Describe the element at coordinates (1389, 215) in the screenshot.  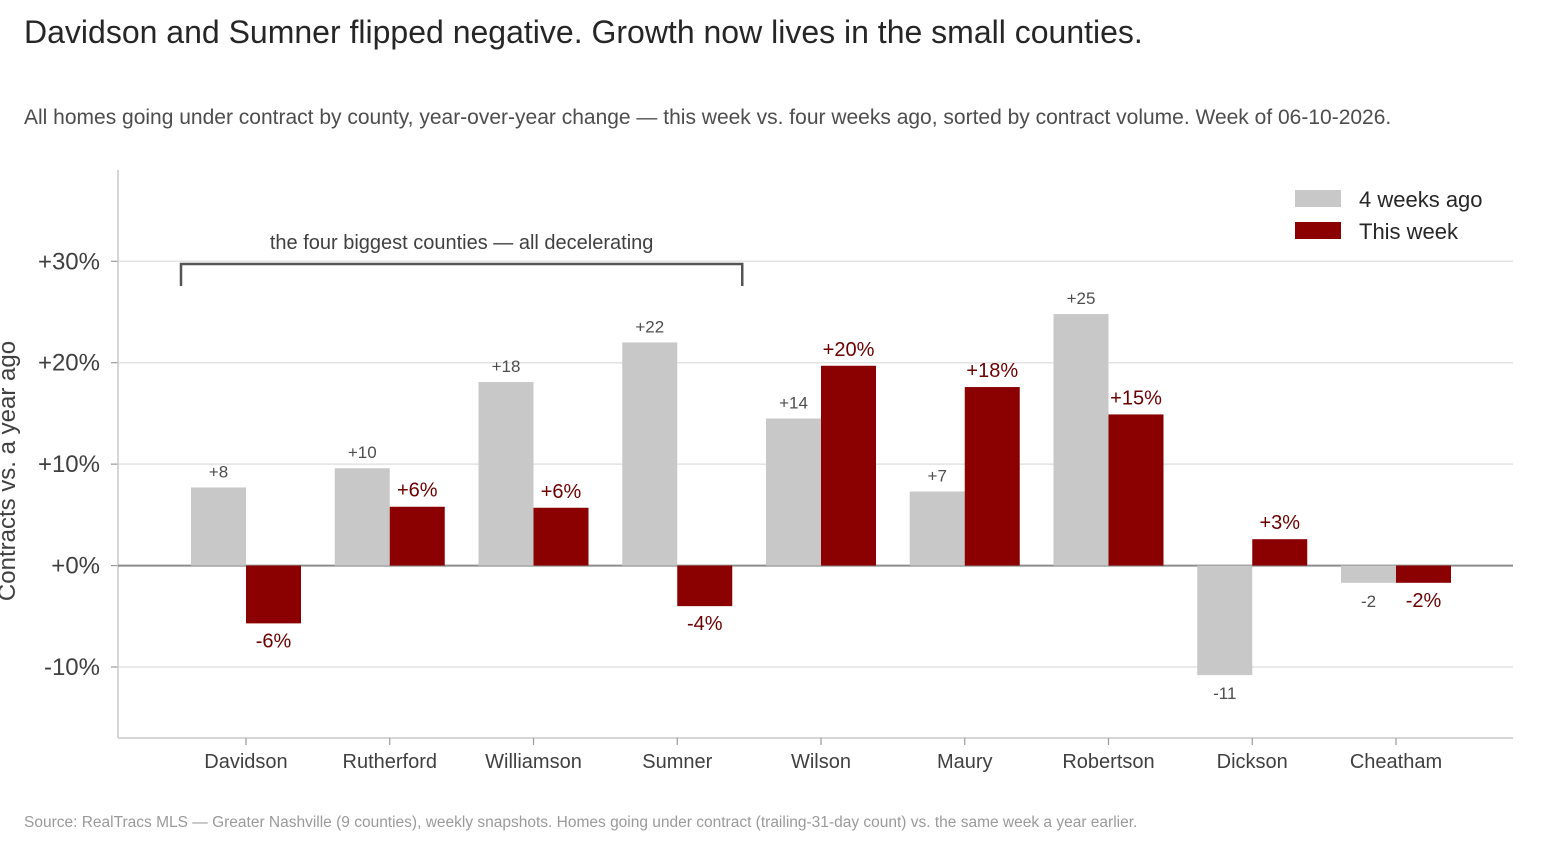
I see `legend: 4 weeks ago This week` at that location.